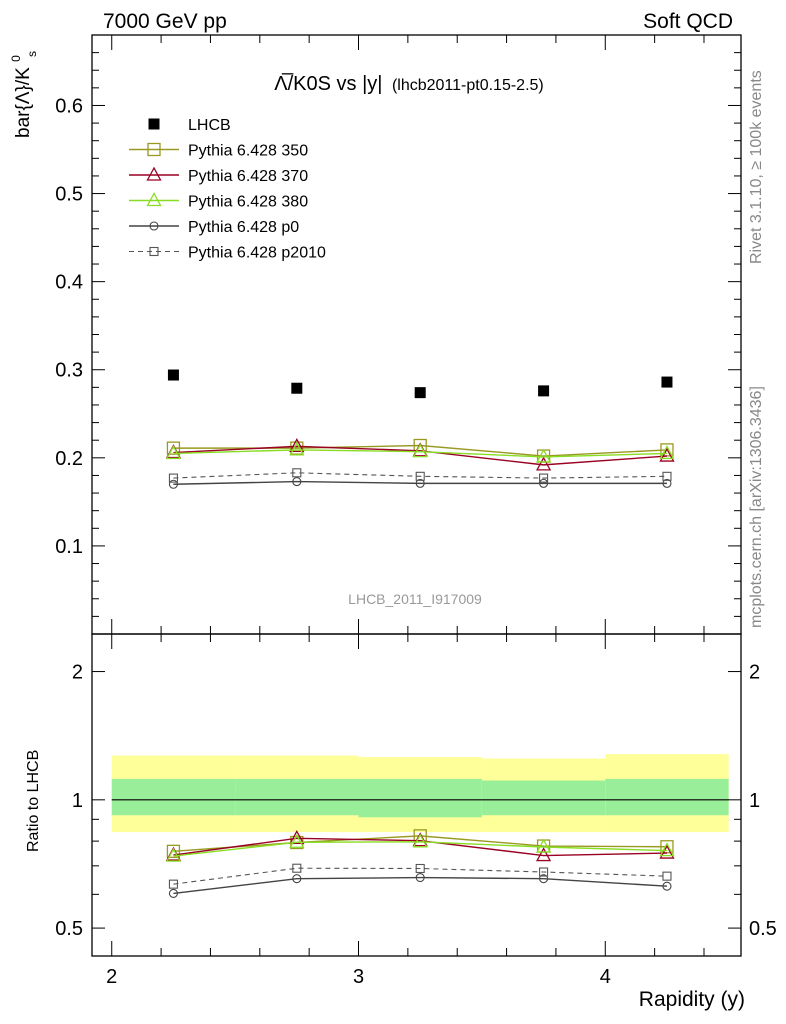 The height and width of the screenshot is (1024, 786). I want to click on main-ylabel-text: bar{Λ}/K, so click(23, 102).